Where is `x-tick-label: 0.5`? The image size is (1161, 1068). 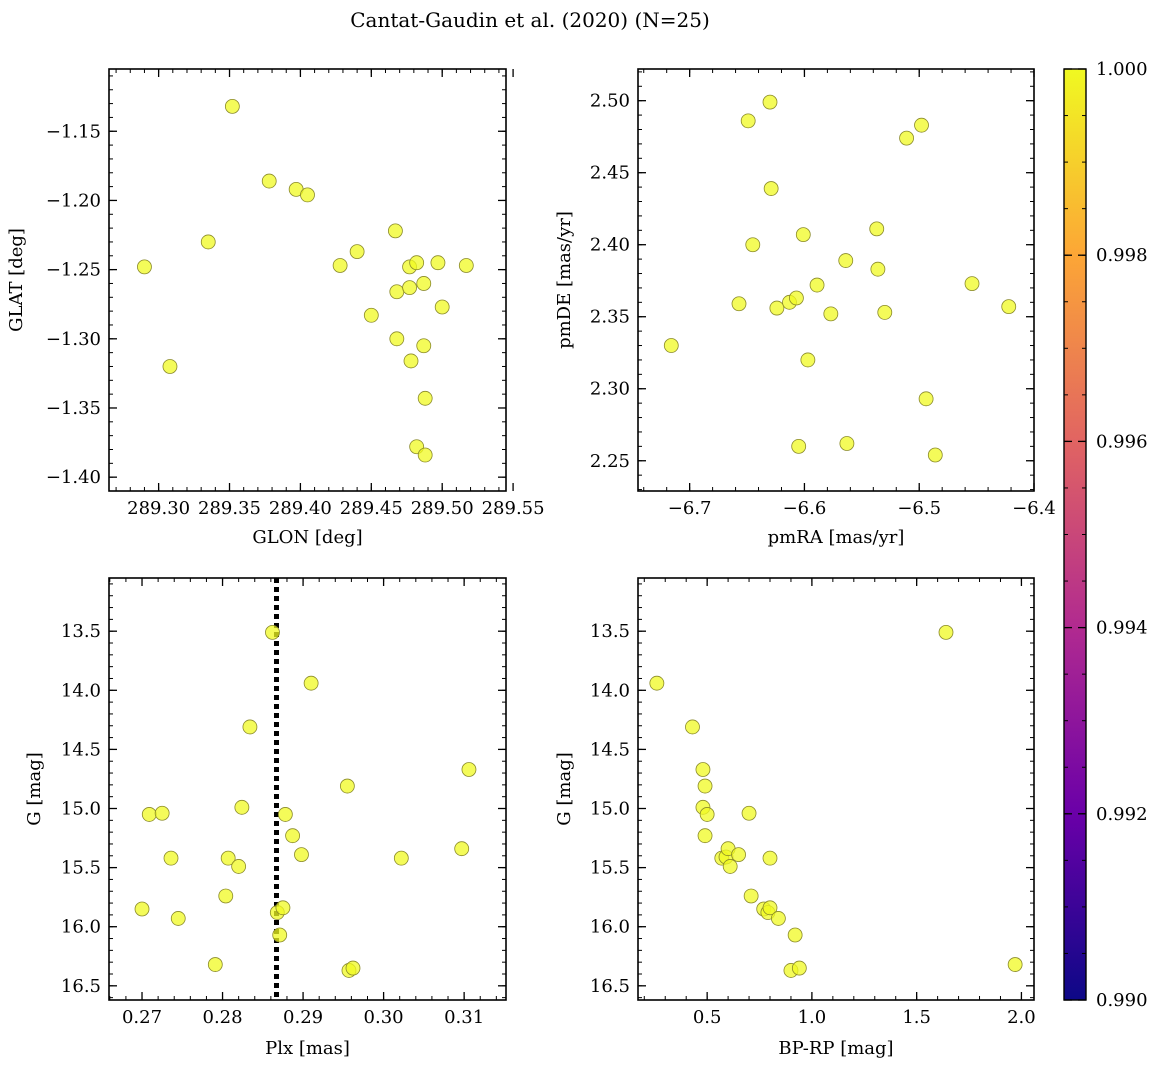
x-tick-label: 0.5 is located at coordinates (707, 1017).